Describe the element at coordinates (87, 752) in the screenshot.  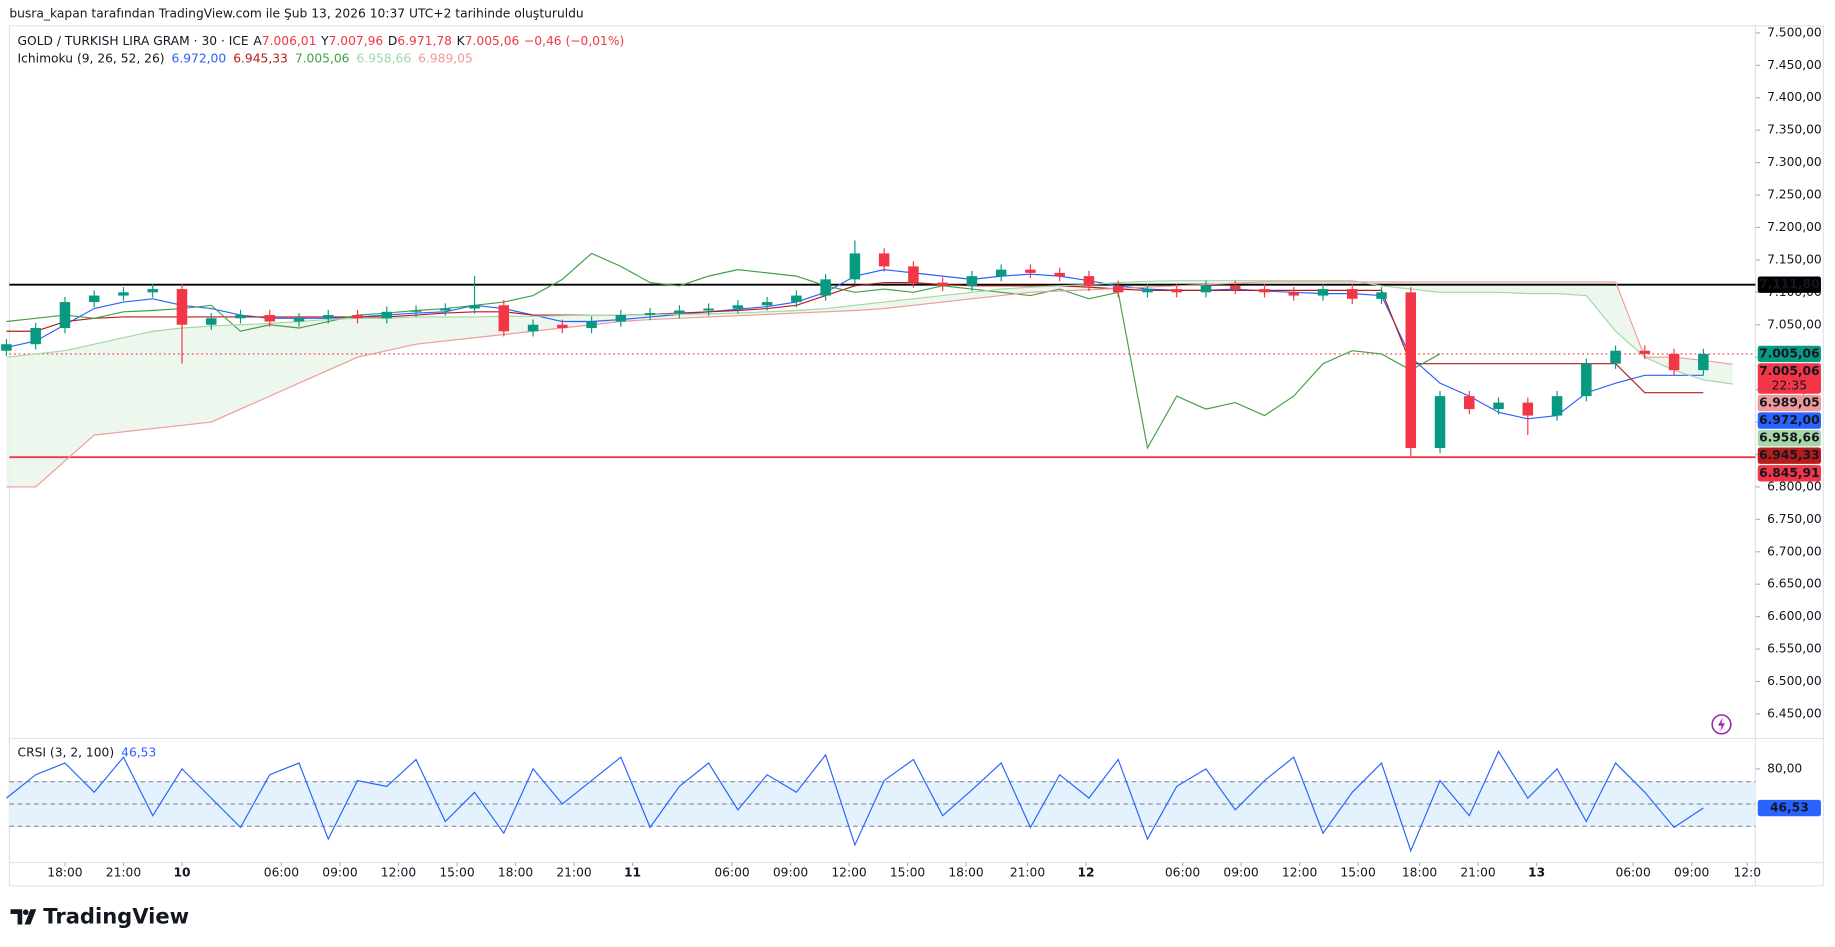
I see `crsi-legend: CRSI (3, 2, 100) 46,53` at that location.